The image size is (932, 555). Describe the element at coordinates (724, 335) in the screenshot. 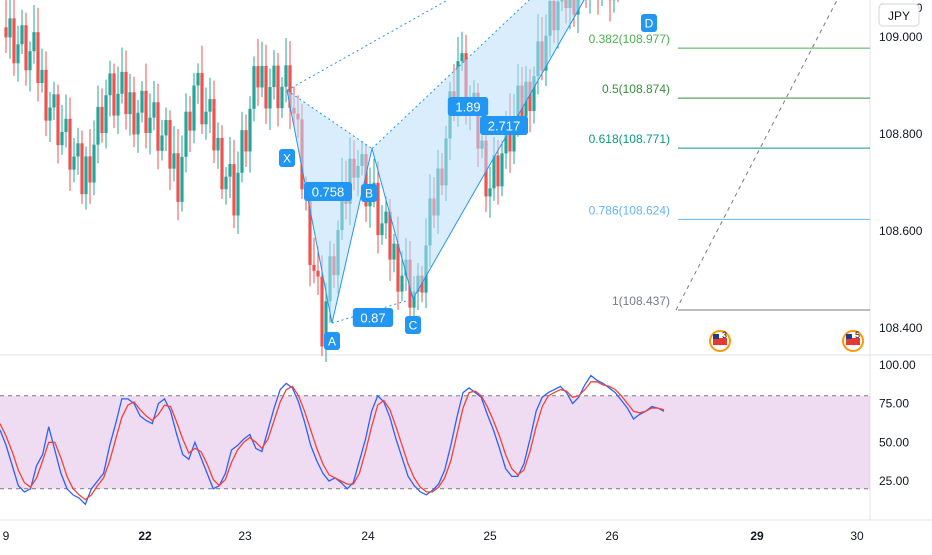

I see `event-count: 3` at that location.